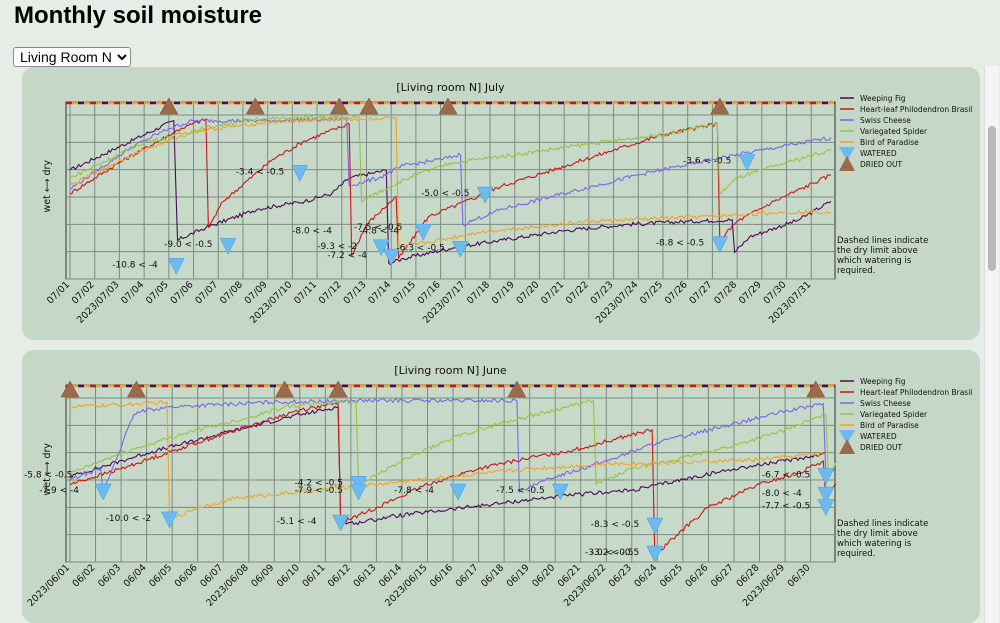 This screenshot has width=1000, height=623. I want to click on x-tick-label: 07/07, so click(206, 292).